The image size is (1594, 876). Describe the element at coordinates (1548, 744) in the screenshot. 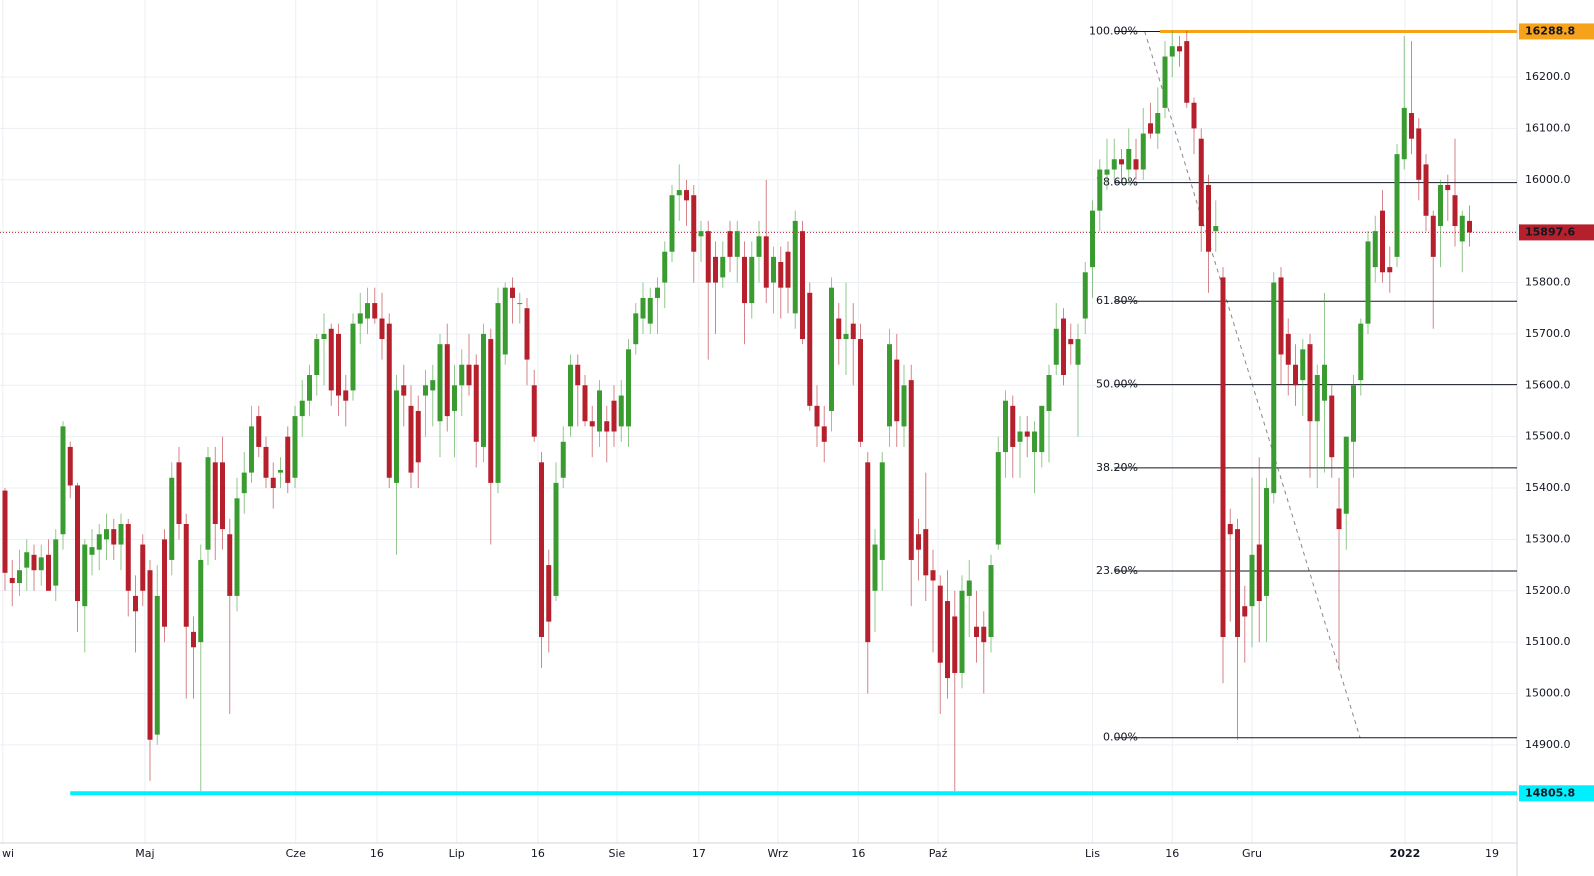

I see `y-tick-label: 14900.0` at that location.